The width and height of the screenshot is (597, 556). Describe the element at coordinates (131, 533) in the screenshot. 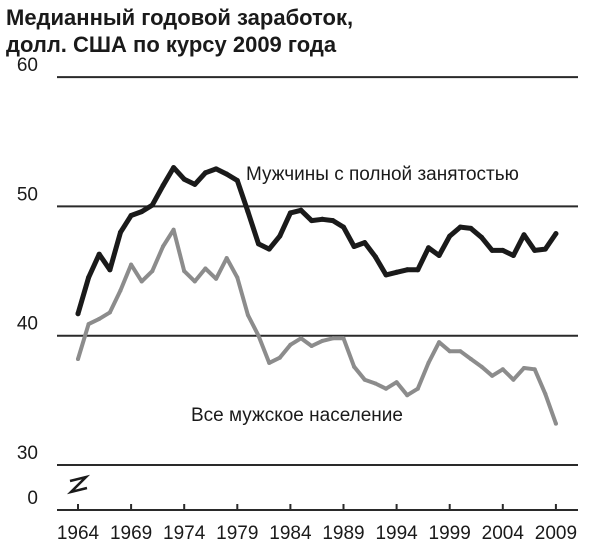

I see `x-tick-label: 1969` at that location.